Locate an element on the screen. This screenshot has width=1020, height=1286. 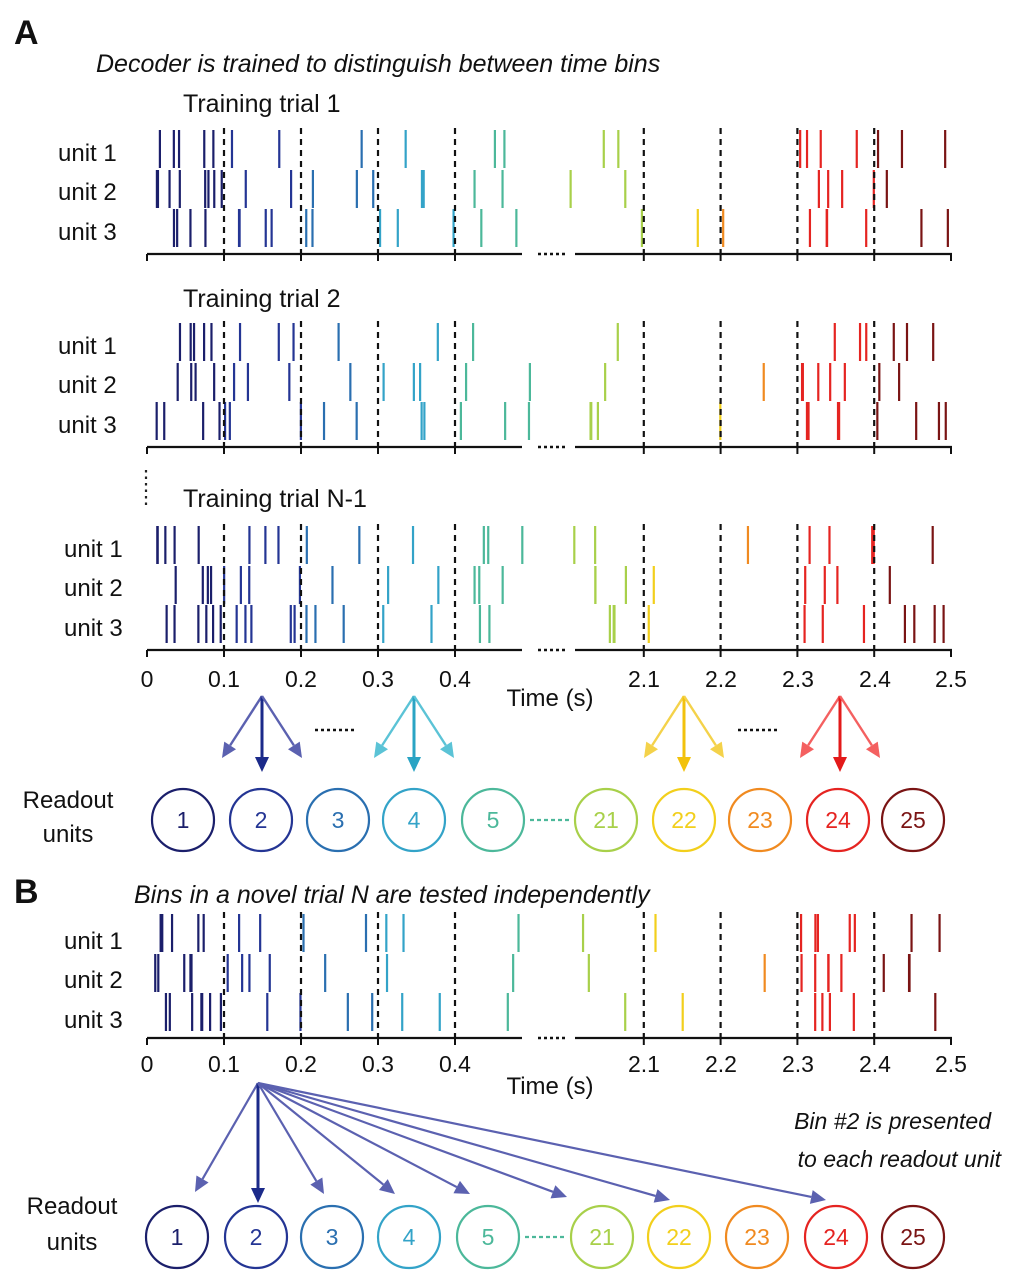
panel-a-arrows is located at coordinates (551, 733).